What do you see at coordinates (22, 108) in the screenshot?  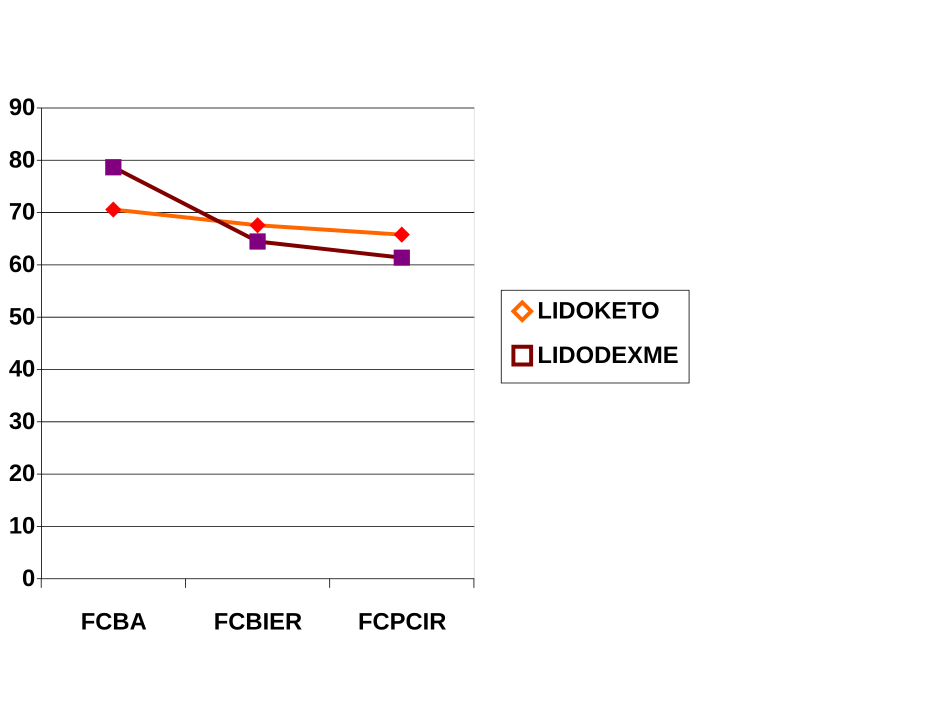 I see `y-tick-label: 90` at bounding box center [22, 108].